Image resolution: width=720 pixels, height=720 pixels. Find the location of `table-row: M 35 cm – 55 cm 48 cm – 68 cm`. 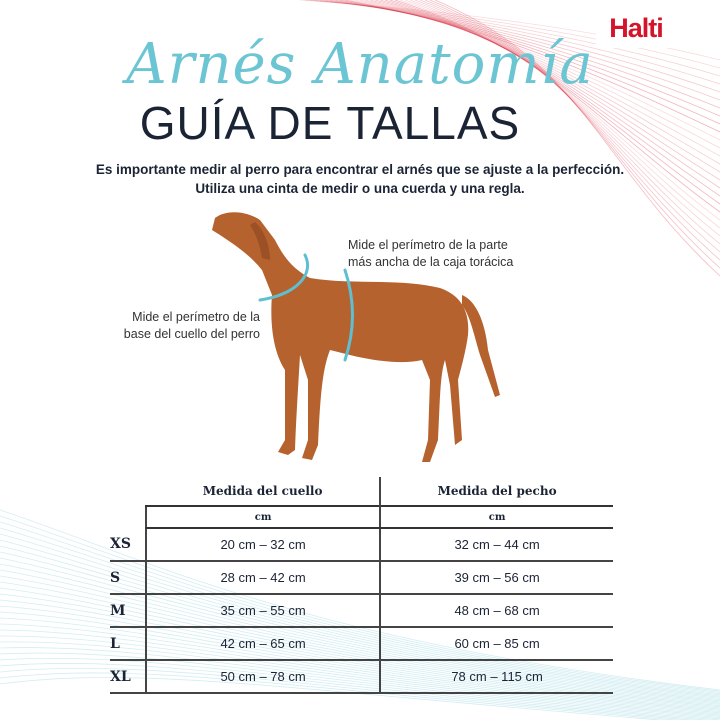

table-row: M 35 cm – 55 cm 48 cm – 68 cm is located at coordinates (361, 611).